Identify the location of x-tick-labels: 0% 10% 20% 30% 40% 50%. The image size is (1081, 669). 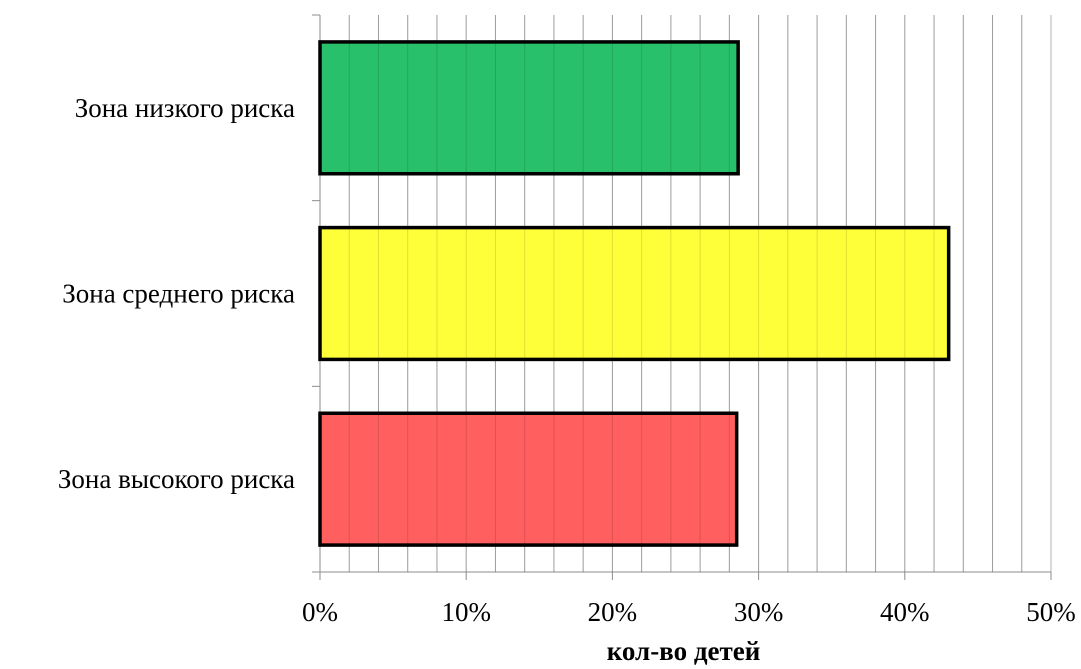
(689, 612).